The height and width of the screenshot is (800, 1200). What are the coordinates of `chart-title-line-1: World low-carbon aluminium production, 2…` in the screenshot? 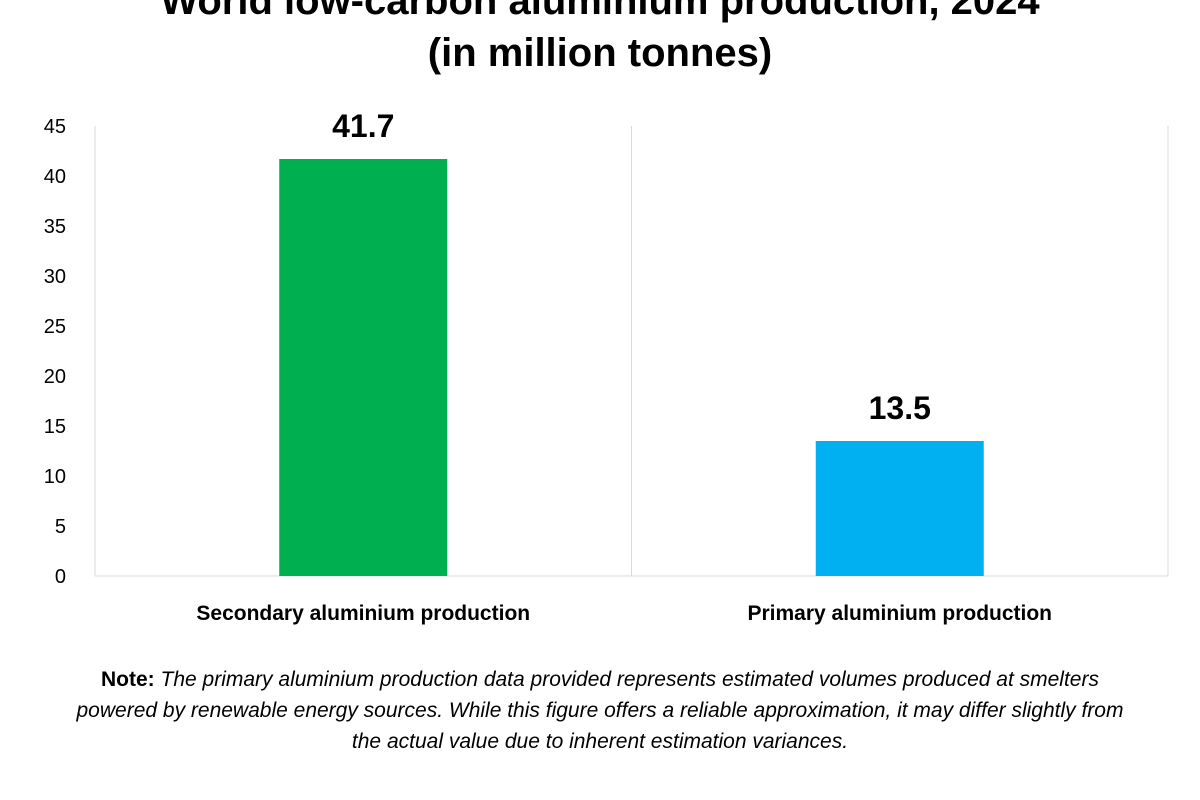 It's located at (600, 11).